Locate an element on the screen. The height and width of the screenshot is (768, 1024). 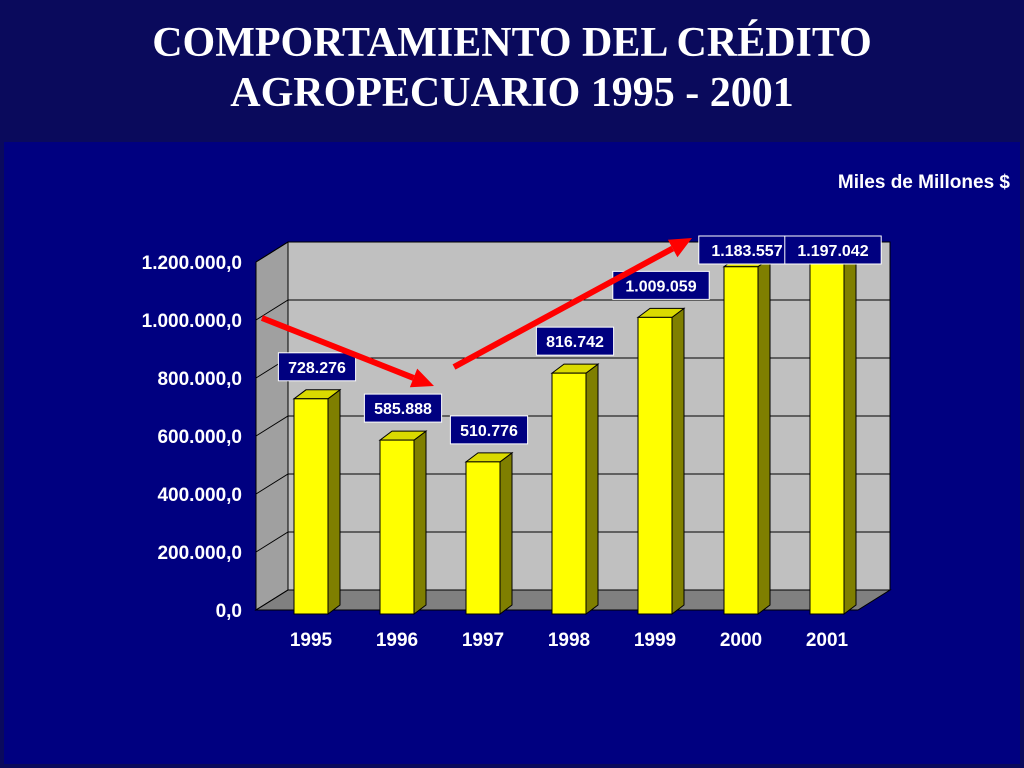
y-tick-label: 800.000,0 is located at coordinates (199, 379).